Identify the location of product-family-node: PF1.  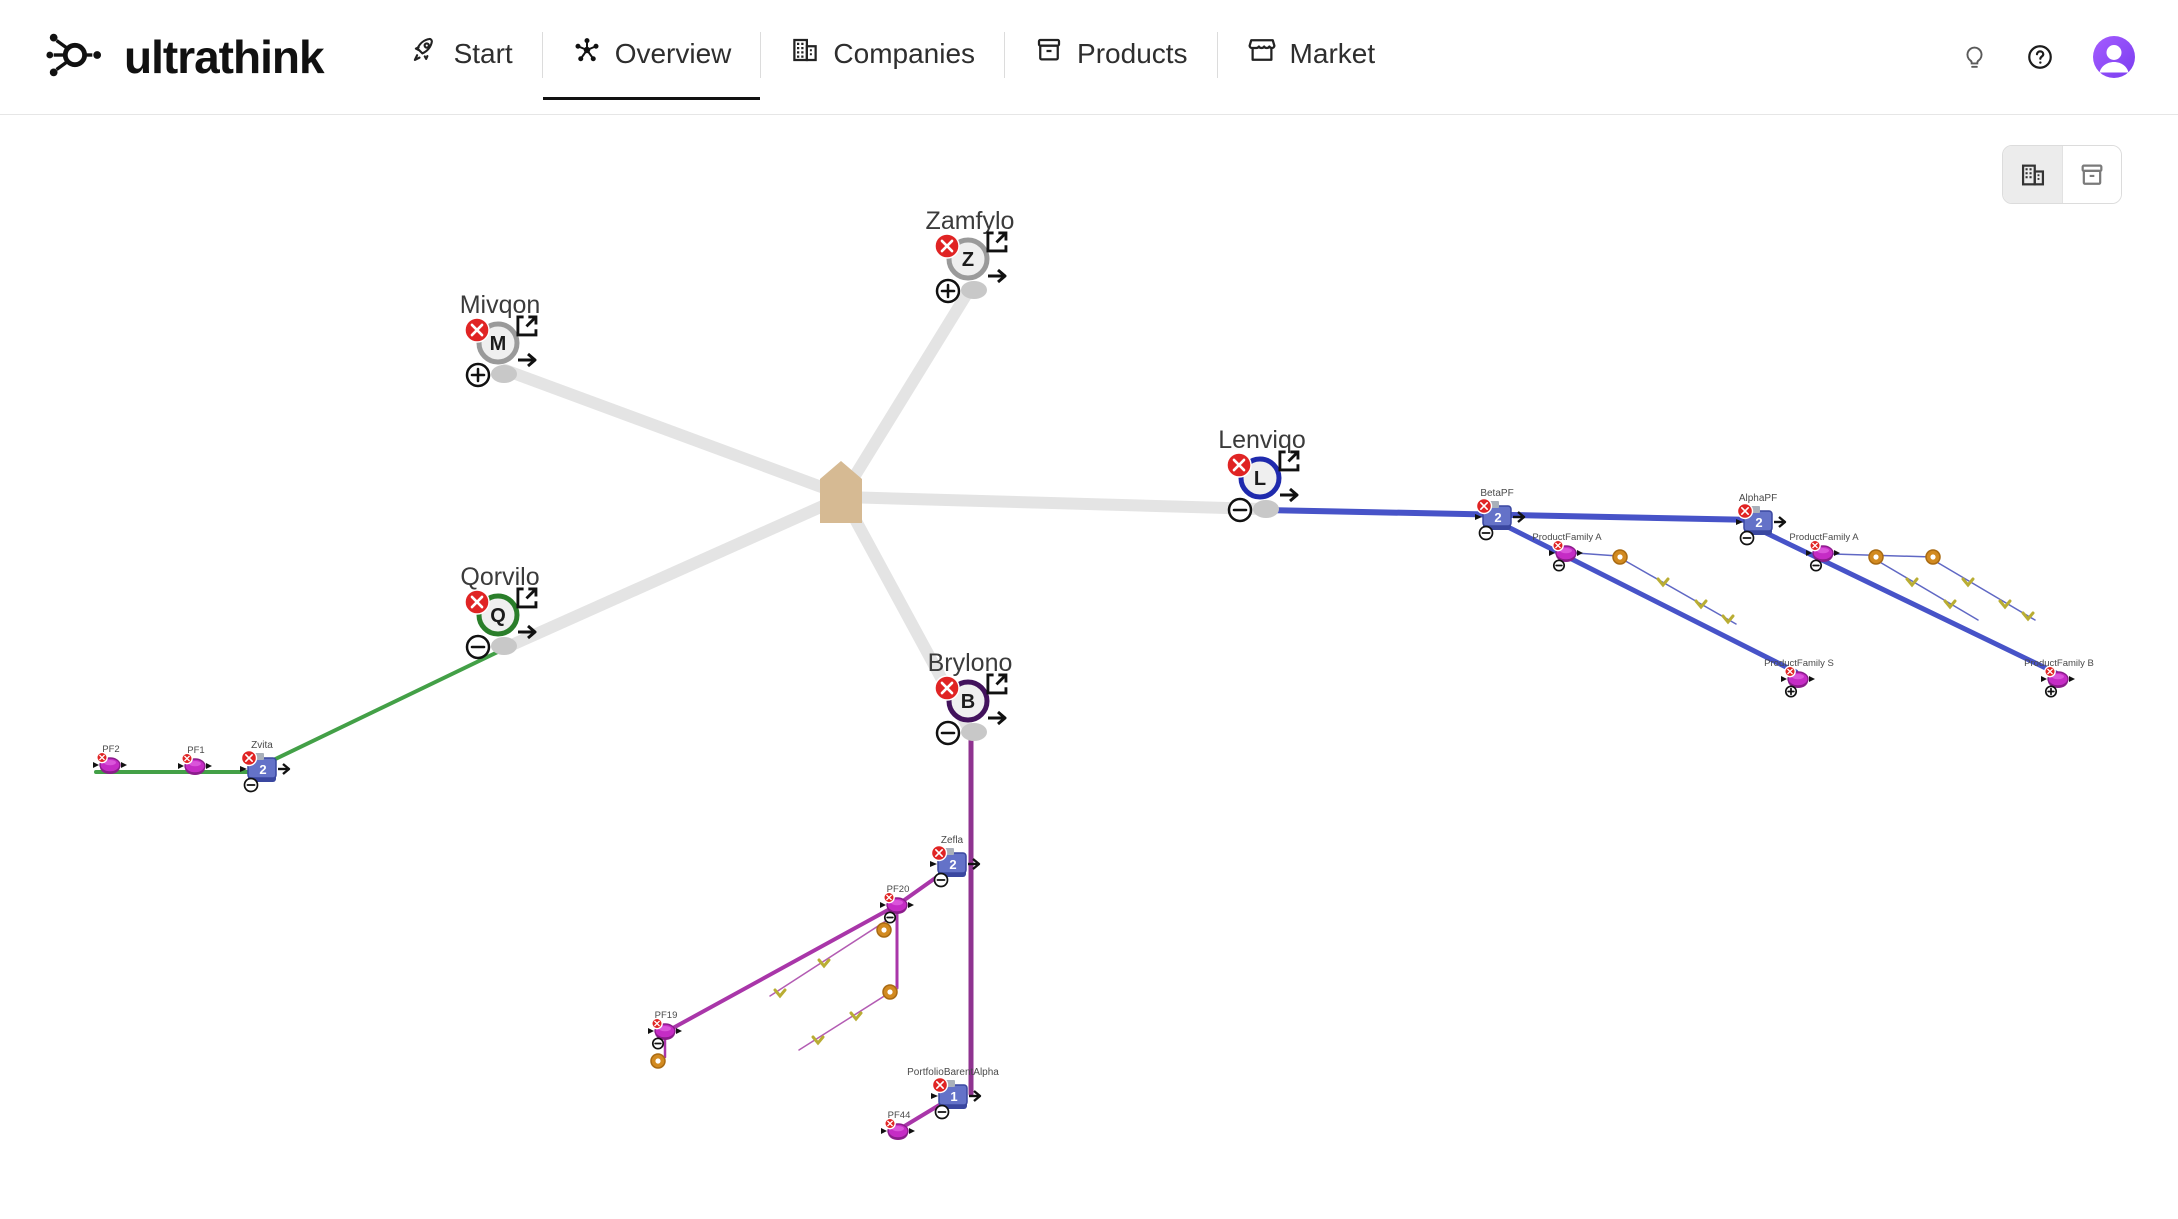
(195, 760).